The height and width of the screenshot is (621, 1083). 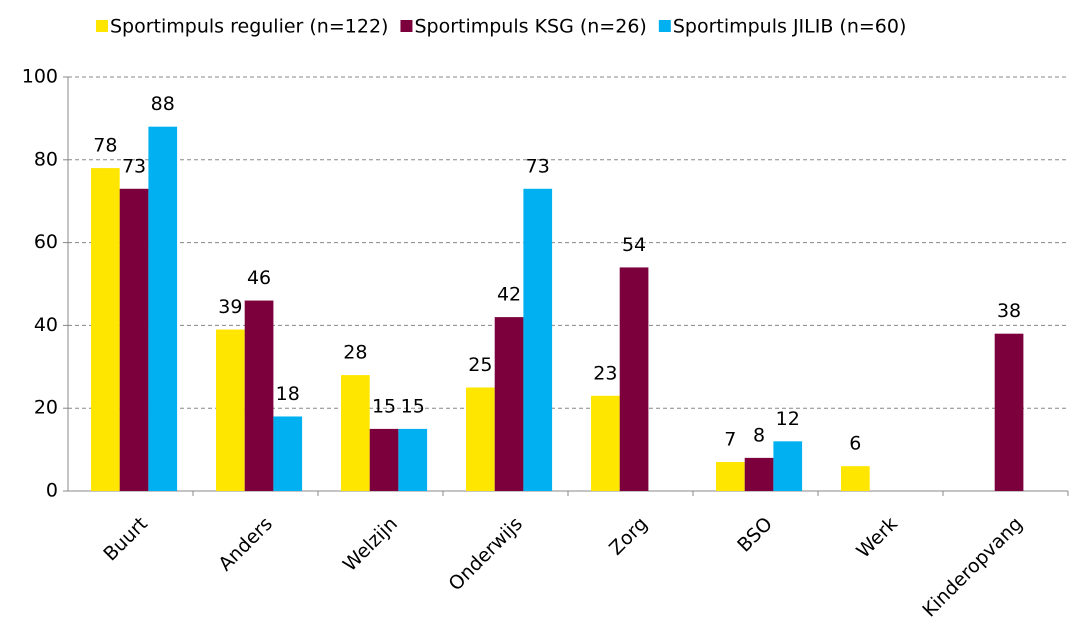 What do you see at coordinates (730, 440) in the screenshot?
I see `data-label: 7` at bounding box center [730, 440].